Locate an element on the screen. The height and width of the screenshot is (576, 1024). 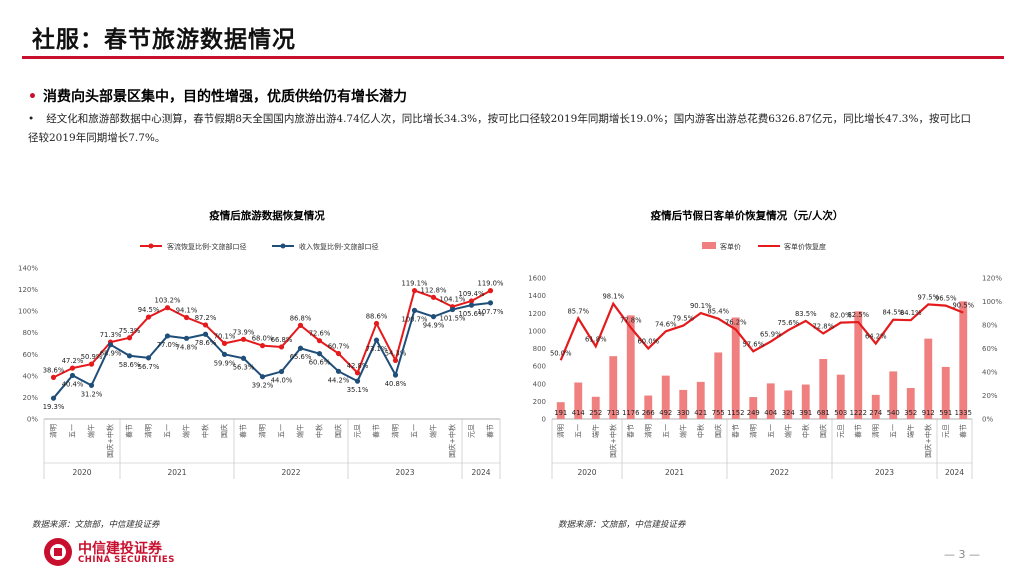
y-tick-label: 120% is located at coordinates (28, 290).